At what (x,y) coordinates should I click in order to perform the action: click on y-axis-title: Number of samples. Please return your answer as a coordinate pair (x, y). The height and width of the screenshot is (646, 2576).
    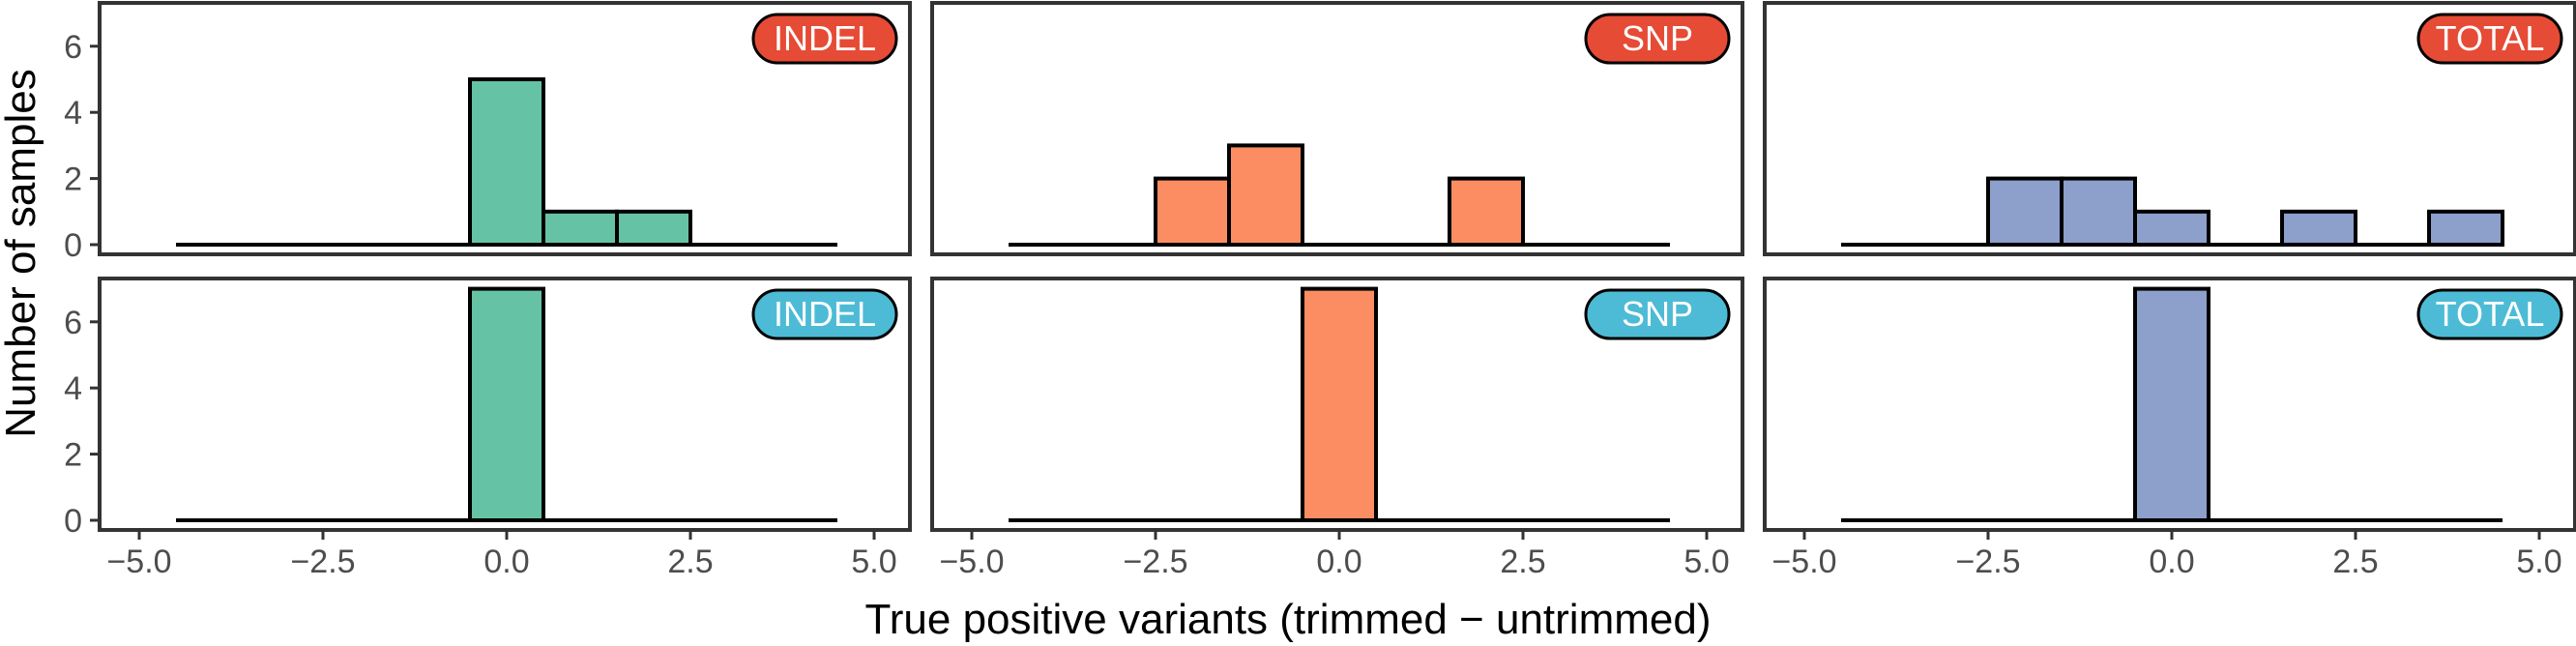
    Looking at the image, I should click on (22, 253).